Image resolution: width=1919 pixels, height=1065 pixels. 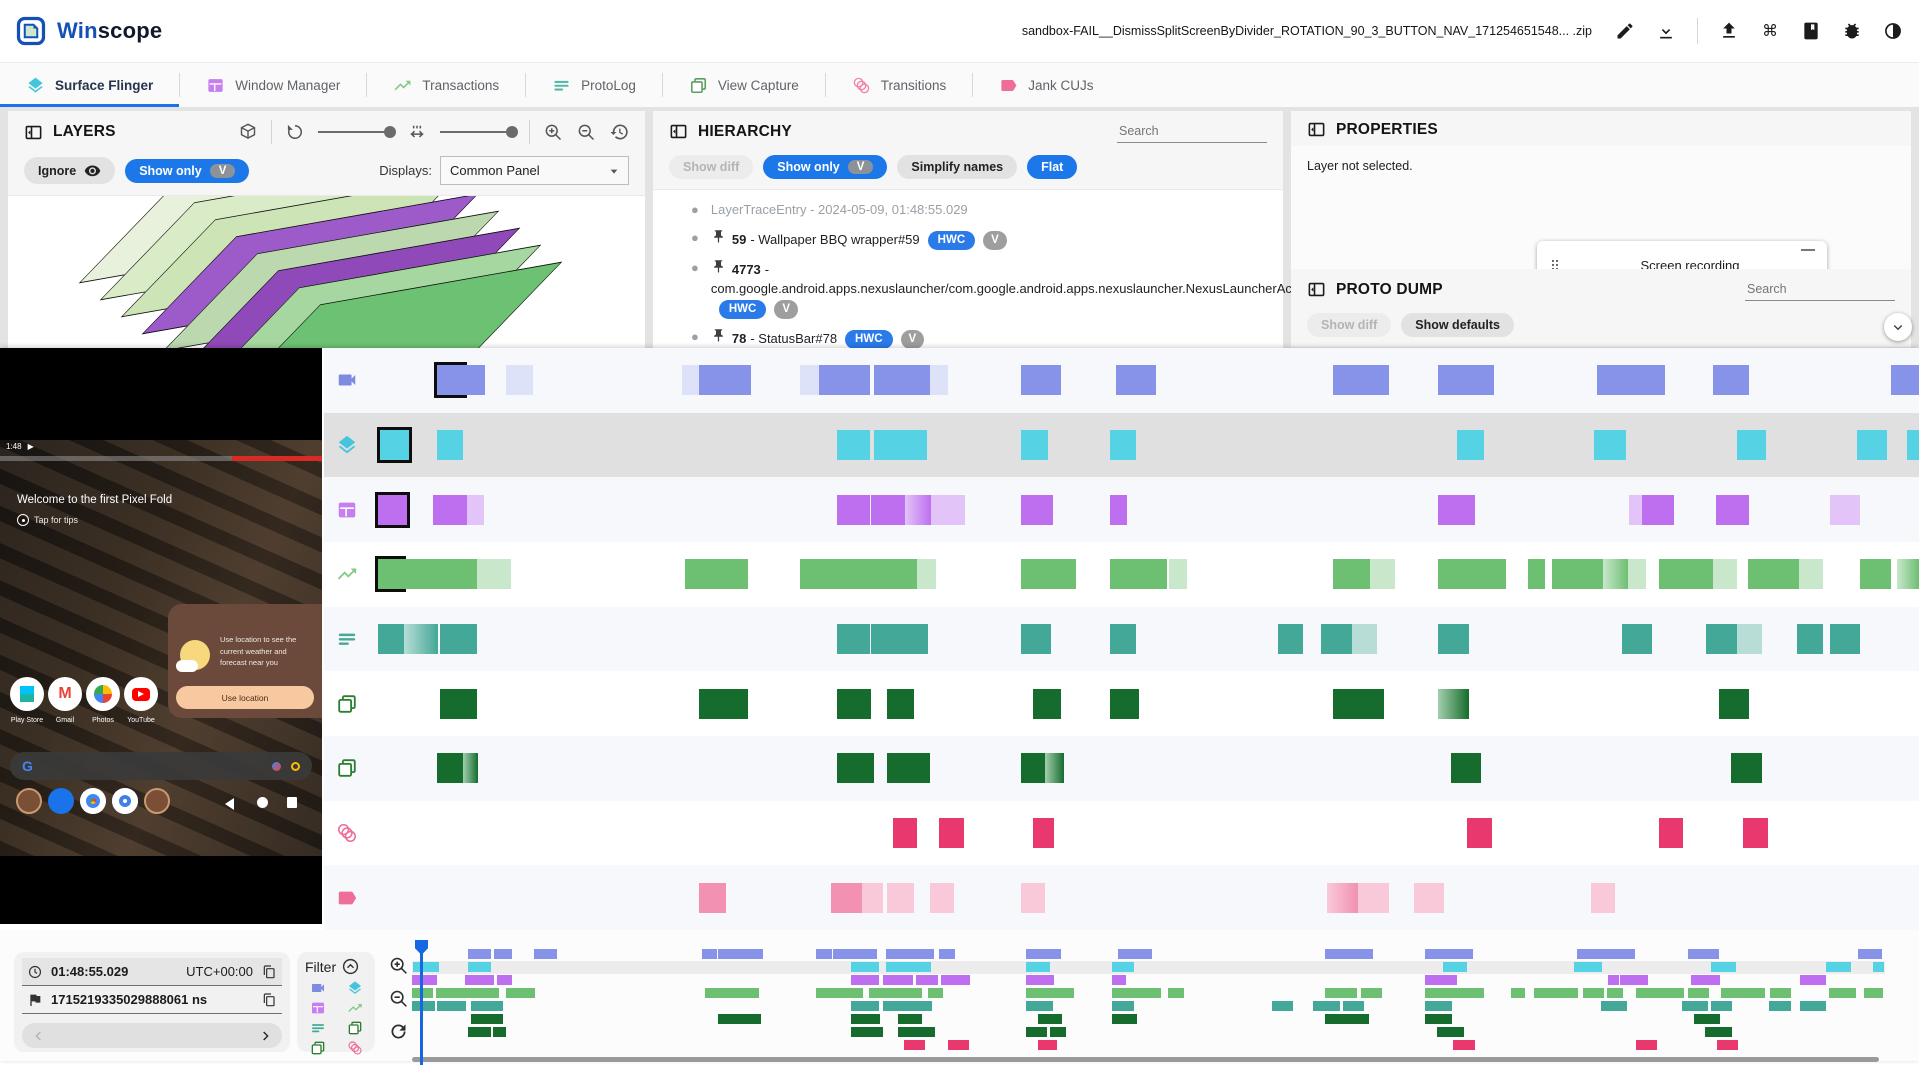 What do you see at coordinates (594, 85) in the screenshot?
I see `tab-protolog: ProtoLog` at bounding box center [594, 85].